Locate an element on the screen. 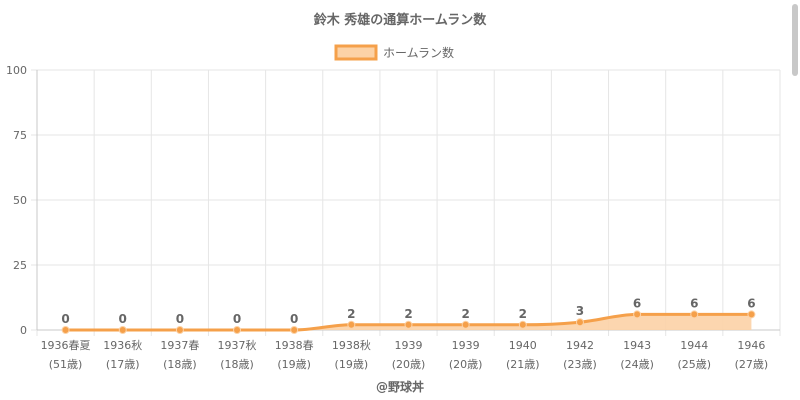 This screenshot has width=800, height=400. x-tick-label: 1937春 is located at coordinates (179, 345).